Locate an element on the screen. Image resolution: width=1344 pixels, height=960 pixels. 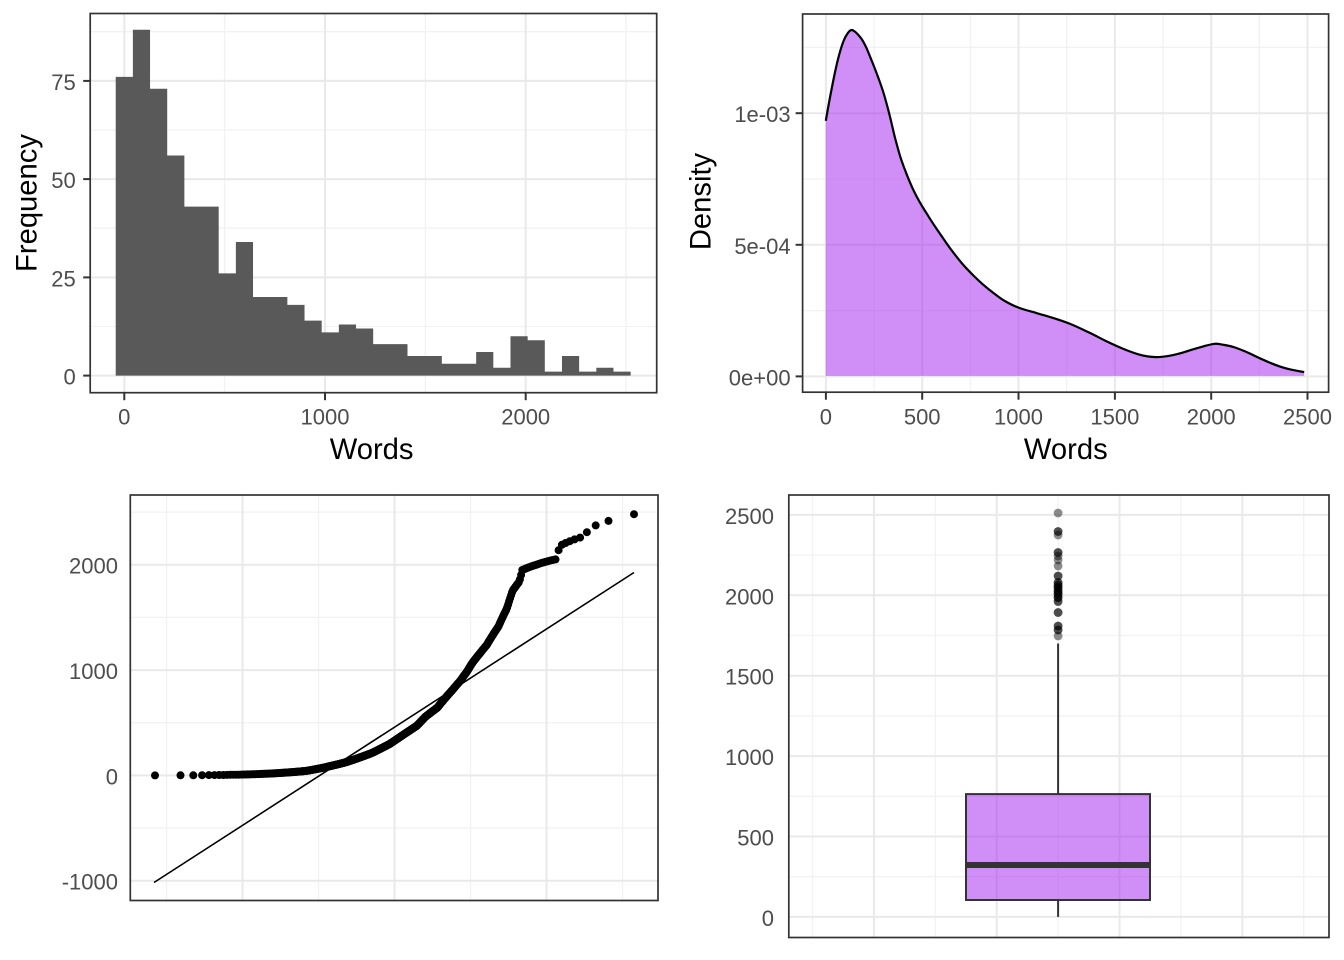
svg-text: Density is located at coordinates (702, 201).